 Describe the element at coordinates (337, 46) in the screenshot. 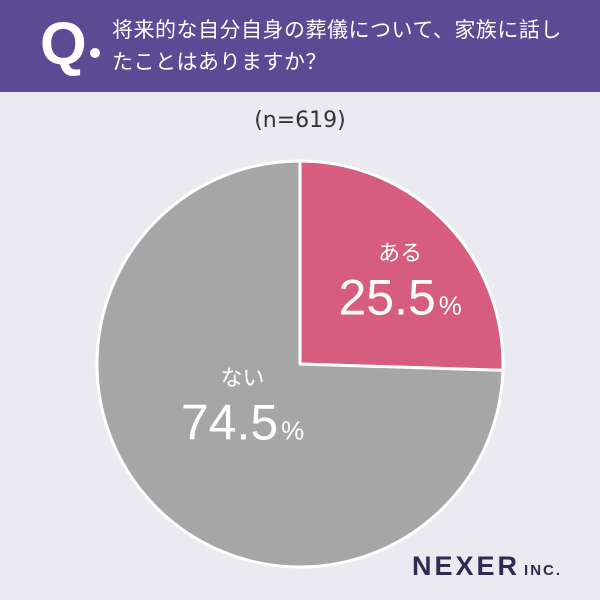

I see `question-text: 将来的な自分自身の葬儀について、家族に話したことはありますか？` at that location.